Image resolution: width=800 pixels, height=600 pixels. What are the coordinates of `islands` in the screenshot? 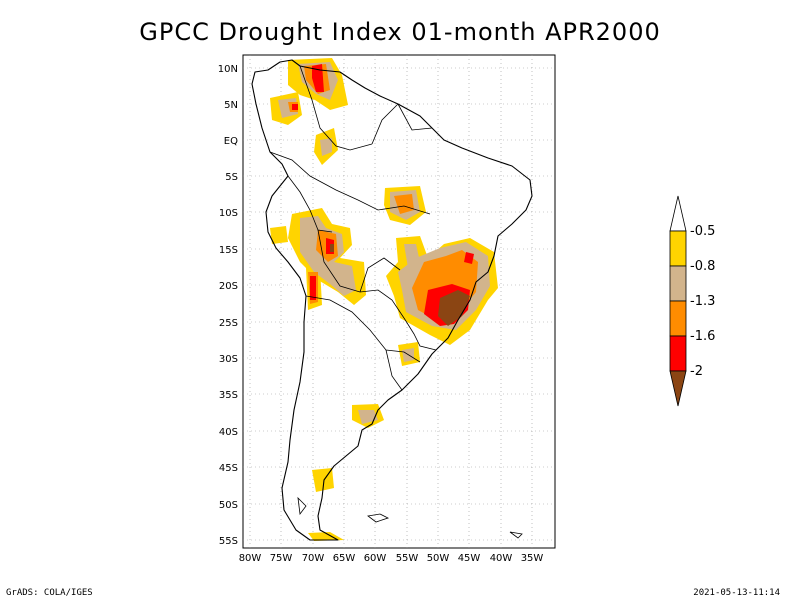 It's located at (410, 517).